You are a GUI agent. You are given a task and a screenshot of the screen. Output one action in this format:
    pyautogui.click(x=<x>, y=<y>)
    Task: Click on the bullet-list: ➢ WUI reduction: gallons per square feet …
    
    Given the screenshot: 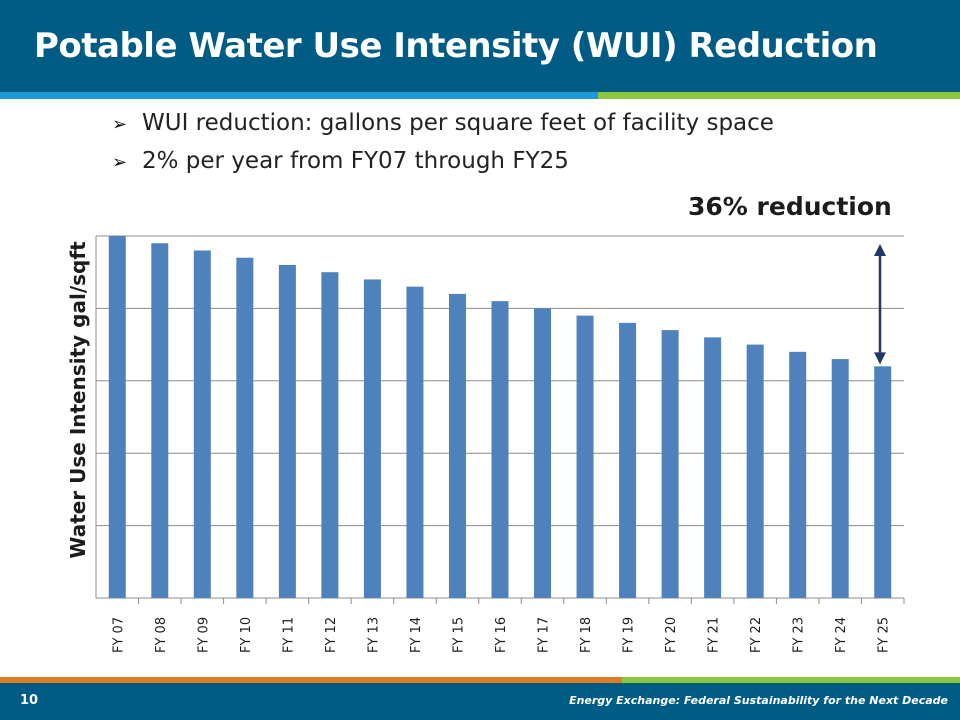 What is the action you would take?
    pyautogui.click(x=443, y=144)
    